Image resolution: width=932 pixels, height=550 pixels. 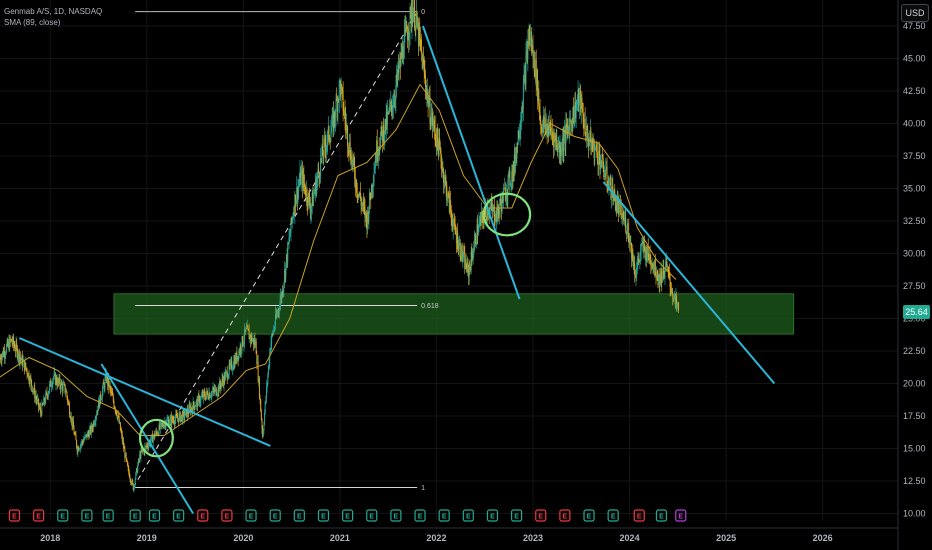 What do you see at coordinates (915, 13) in the screenshot?
I see `currency-button: USD` at bounding box center [915, 13].